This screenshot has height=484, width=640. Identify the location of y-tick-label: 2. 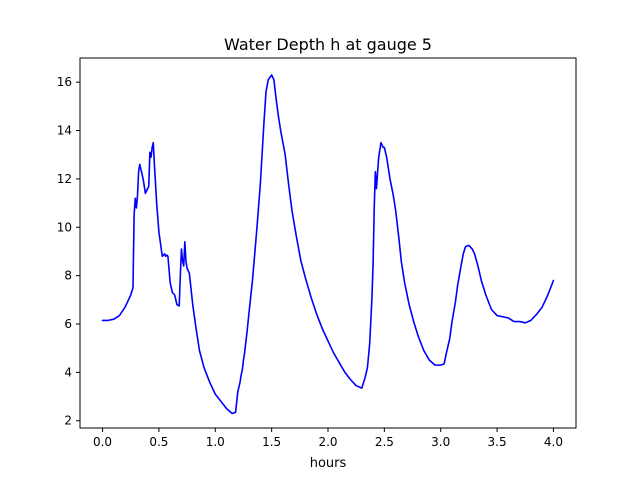
(68, 421).